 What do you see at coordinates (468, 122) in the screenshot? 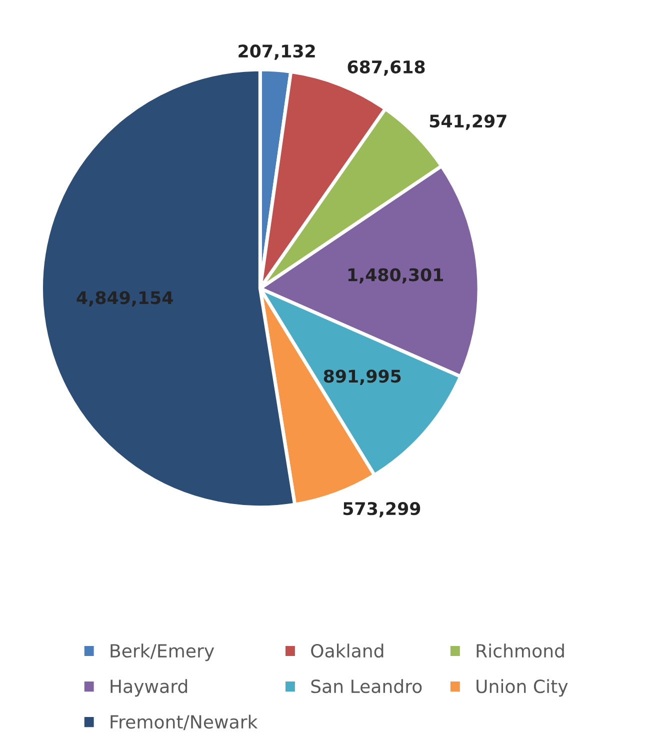
I see `data-label: 541,297` at bounding box center [468, 122].